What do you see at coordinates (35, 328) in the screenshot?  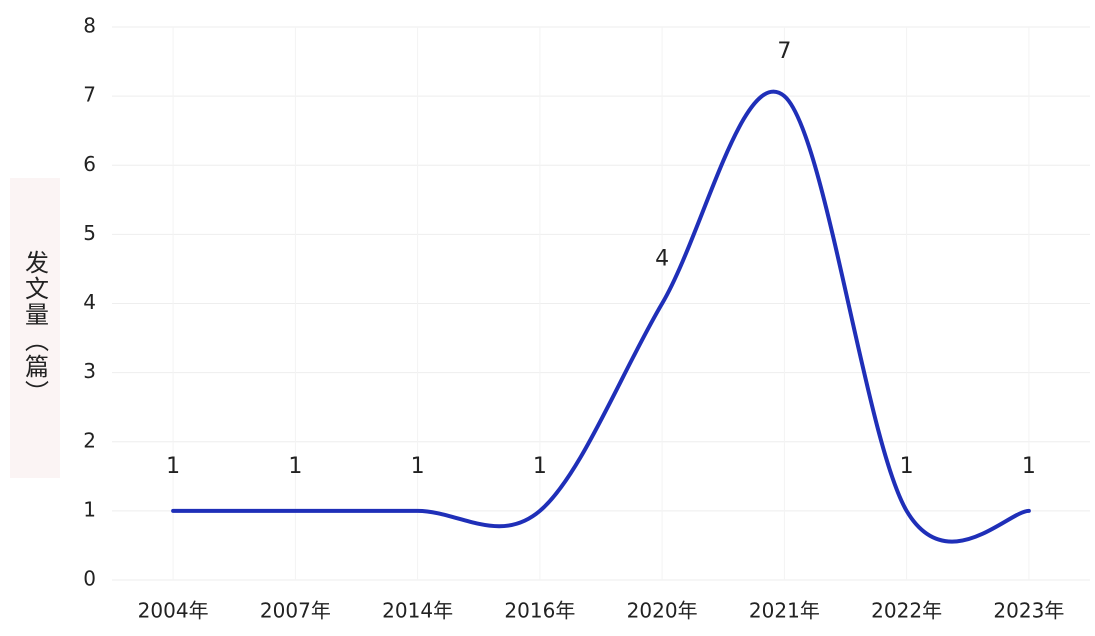 I see `y-axis-label: 发文量（篇）` at bounding box center [35, 328].